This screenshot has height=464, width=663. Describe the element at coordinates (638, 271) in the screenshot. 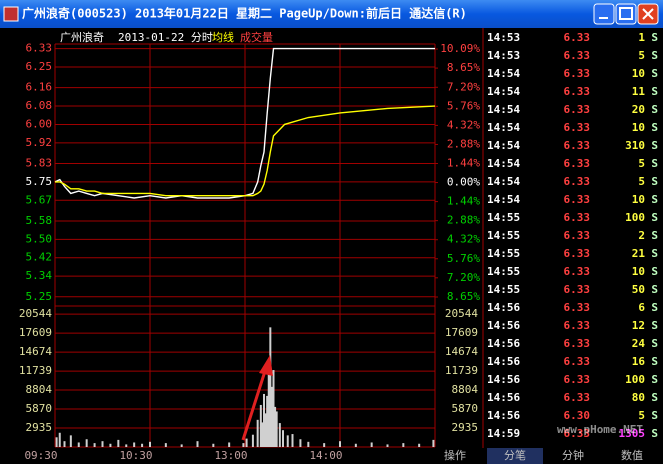

I see `trade-volume: 10` at that location.